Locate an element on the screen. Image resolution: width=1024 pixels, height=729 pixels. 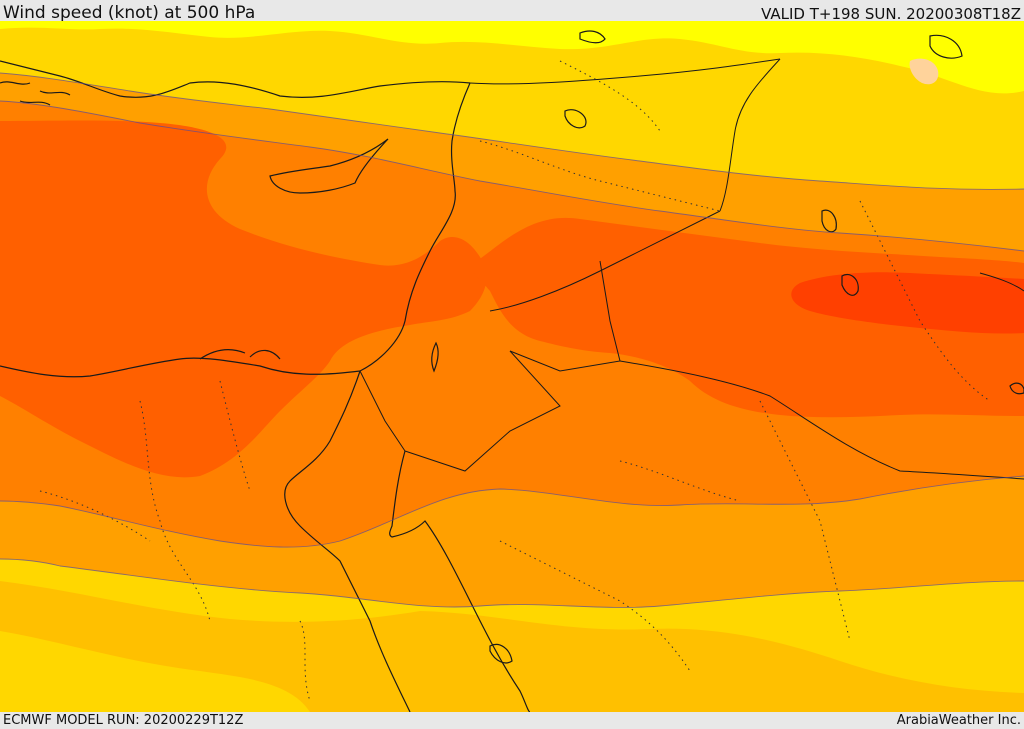
band-lowest is located at coordinates (512, 57).